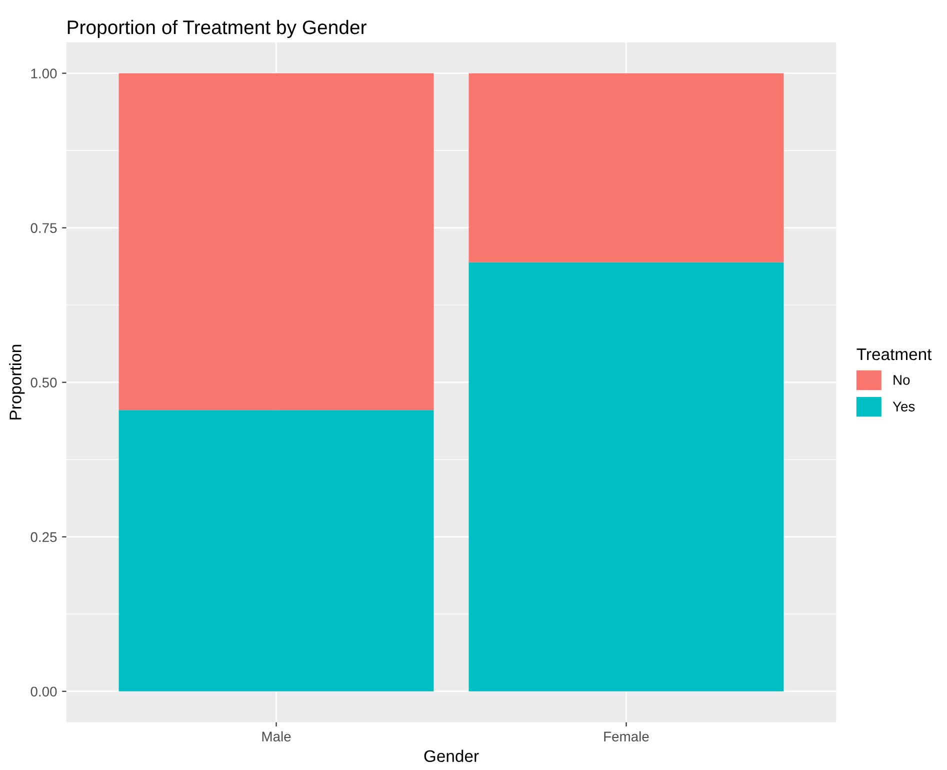 The image size is (947, 770). I want to click on legend-title: Treatment, so click(894, 354).